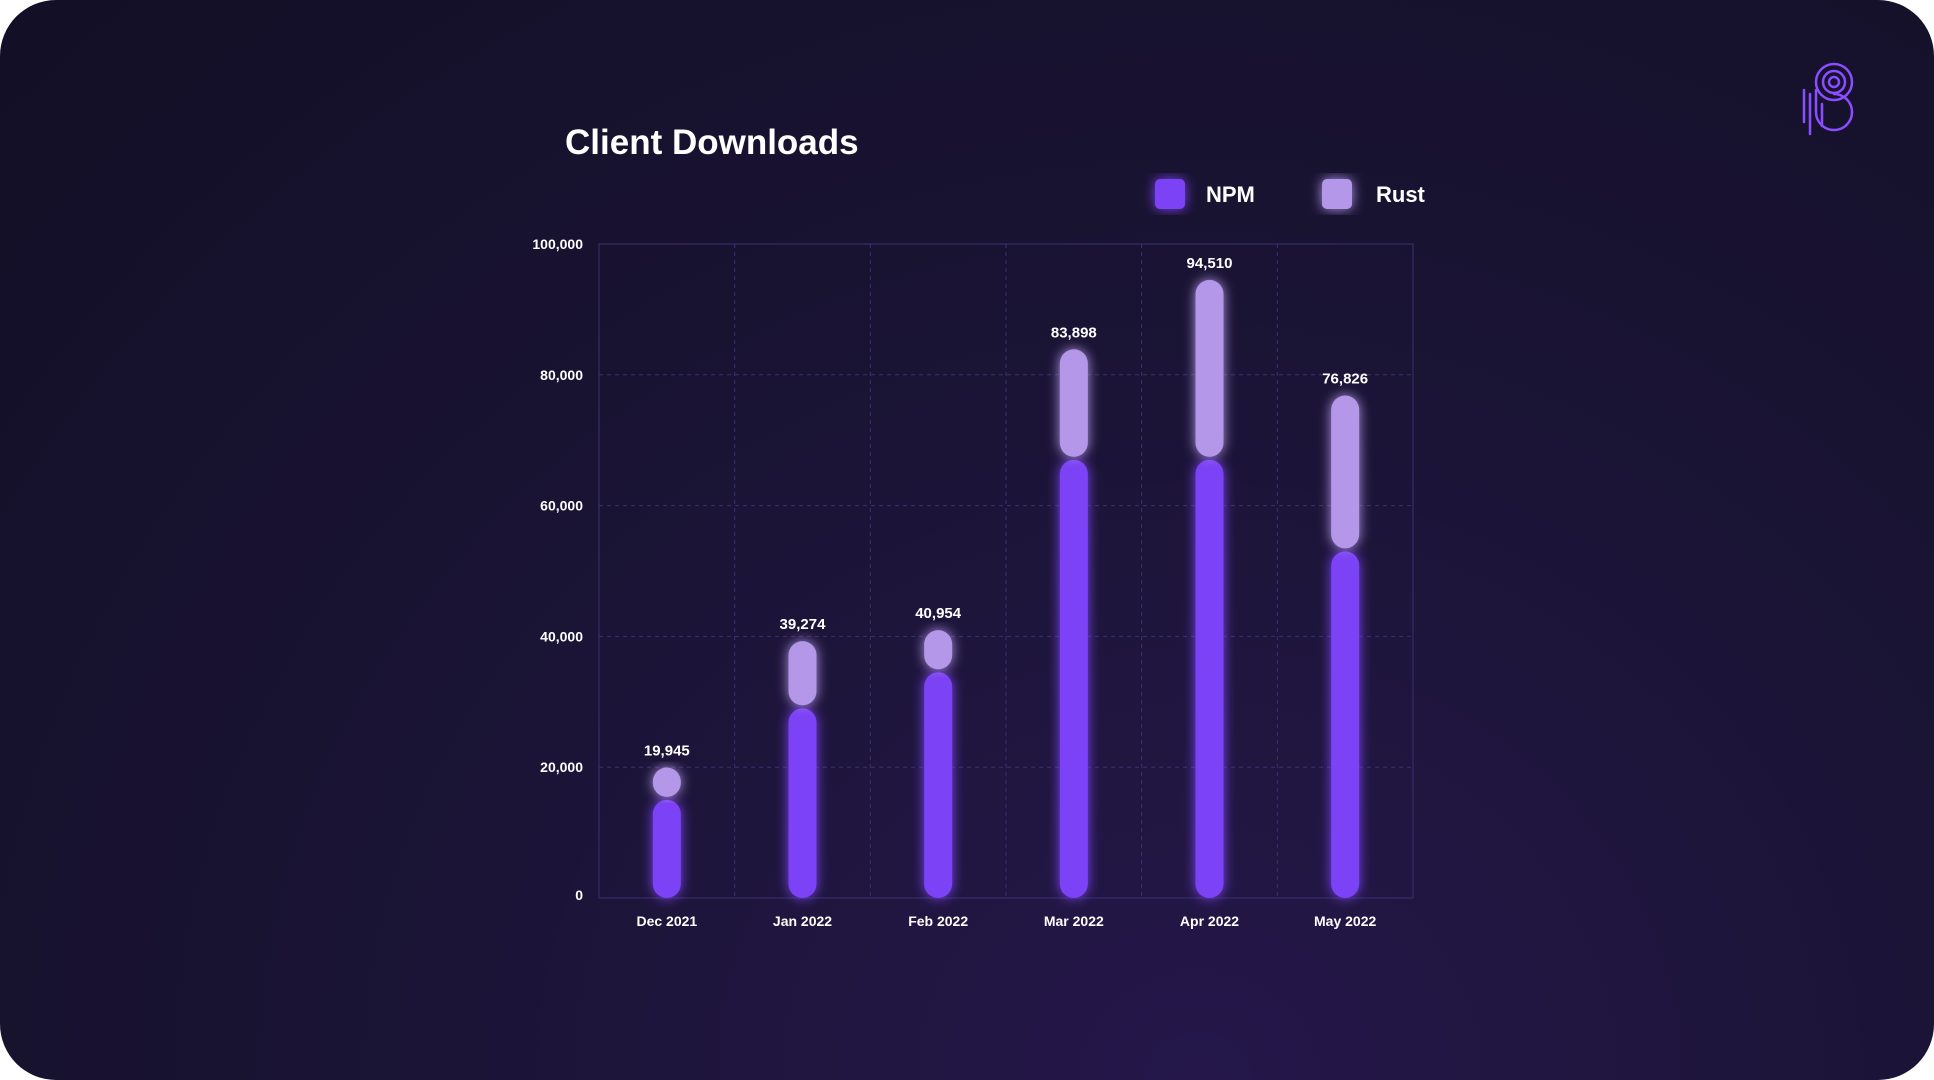 This screenshot has height=1080, width=1934. What do you see at coordinates (667, 751) in the screenshot?
I see `bar-total-label: 19,945` at bounding box center [667, 751].